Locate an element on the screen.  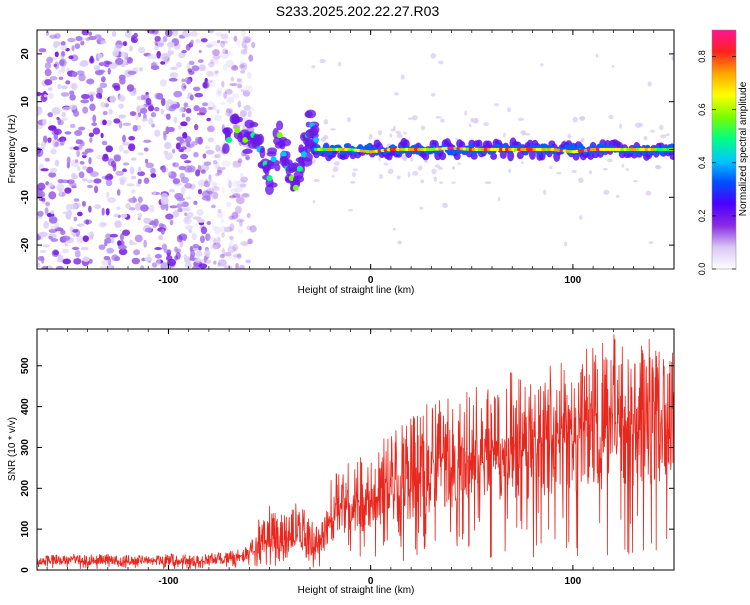
spectrogram-x-tick-label: 0 is located at coordinates (371, 280).